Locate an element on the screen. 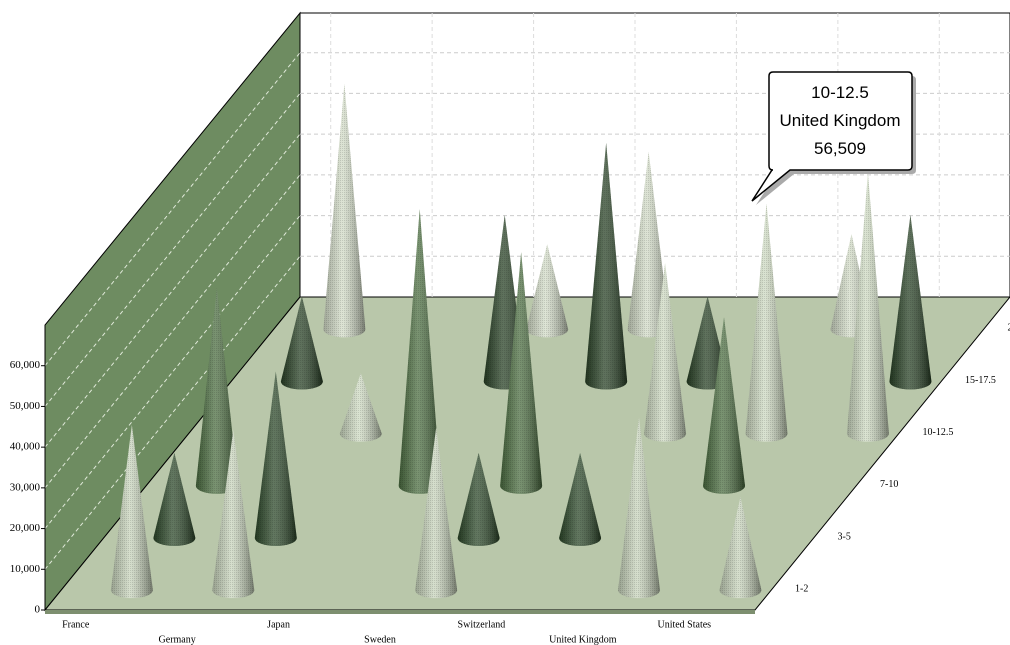 This screenshot has width=1010, height=645. tooltip-box is located at coordinates (832, 136).